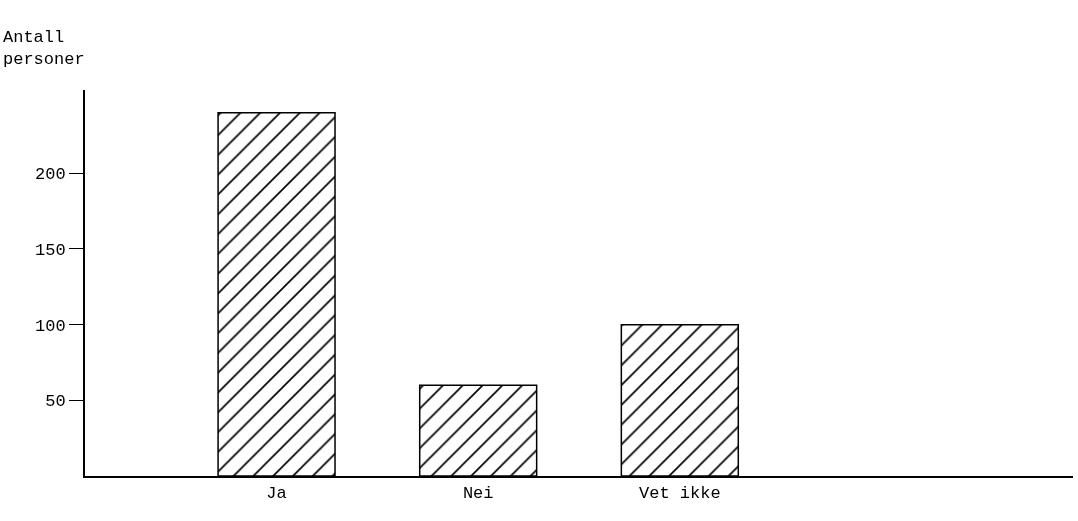  What do you see at coordinates (55, 402) in the screenshot?
I see `y-tick-label: 50` at bounding box center [55, 402].